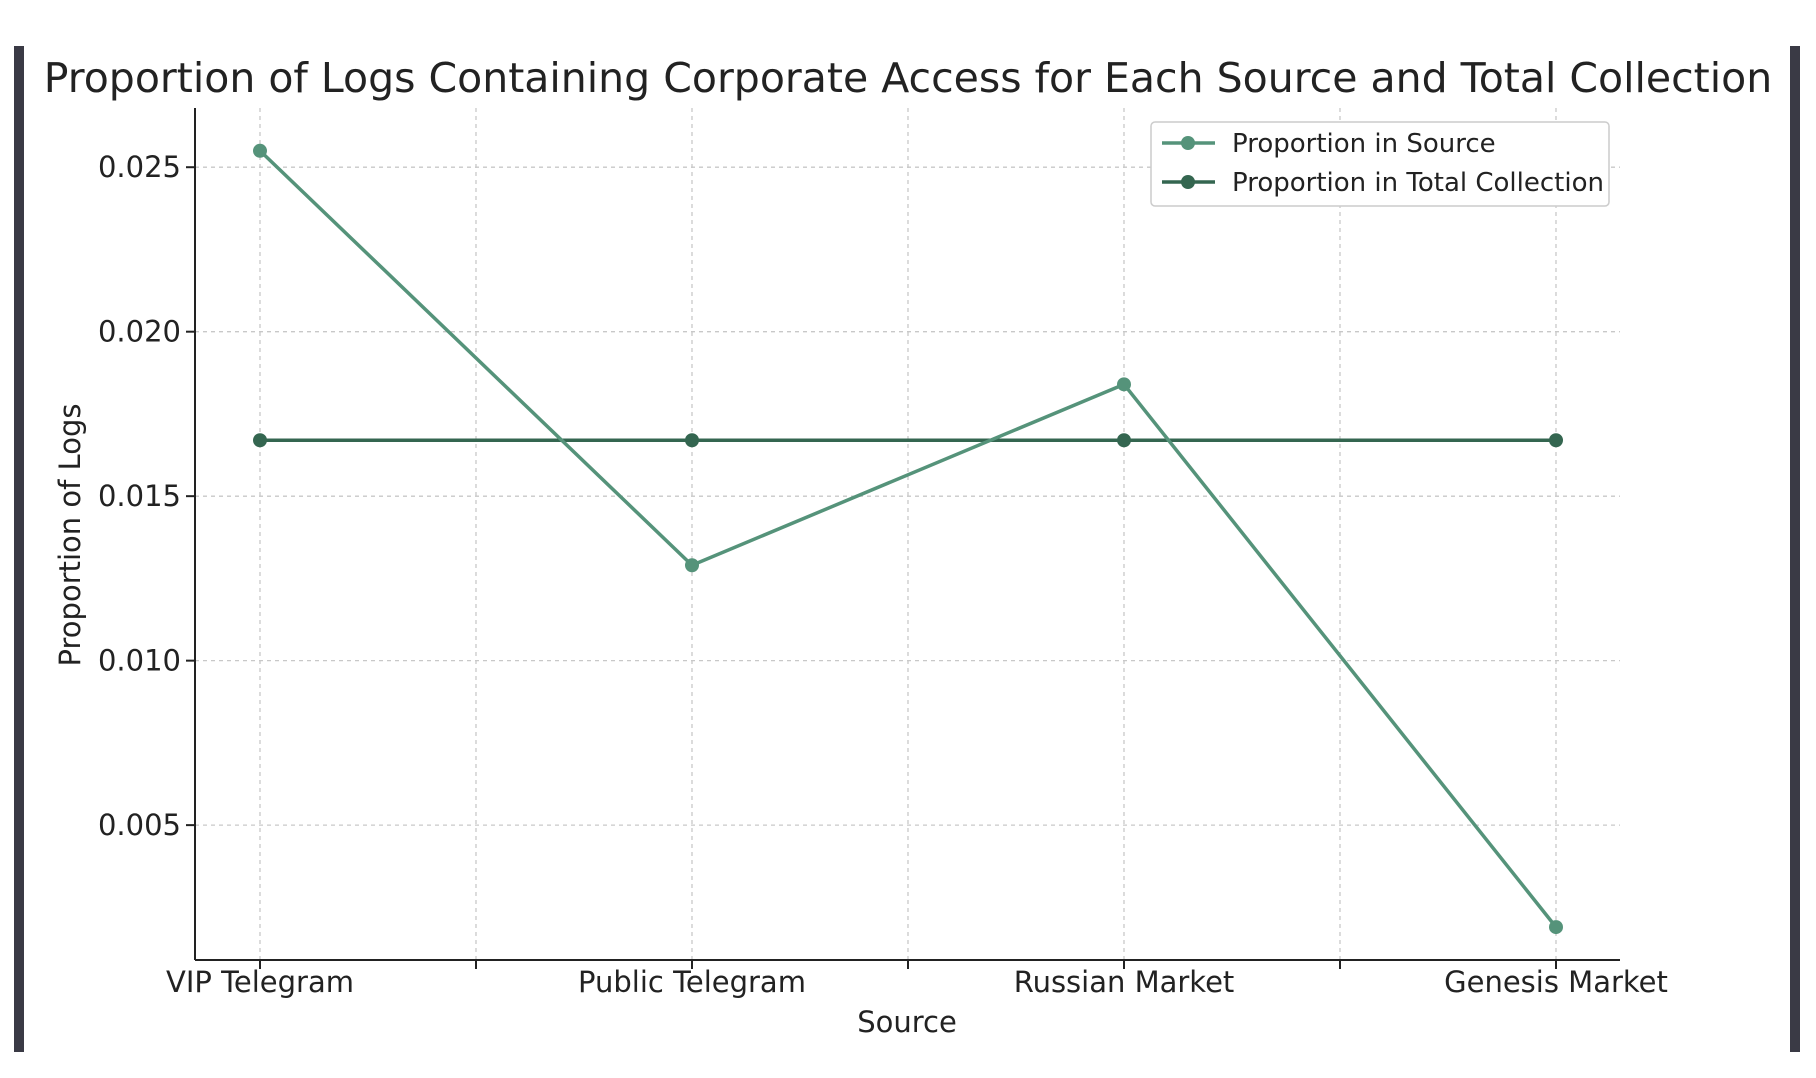 This screenshot has width=1816, height=1078. What do you see at coordinates (1124, 982) in the screenshot?
I see `x-tick-label: Russian Market` at bounding box center [1124, 982].